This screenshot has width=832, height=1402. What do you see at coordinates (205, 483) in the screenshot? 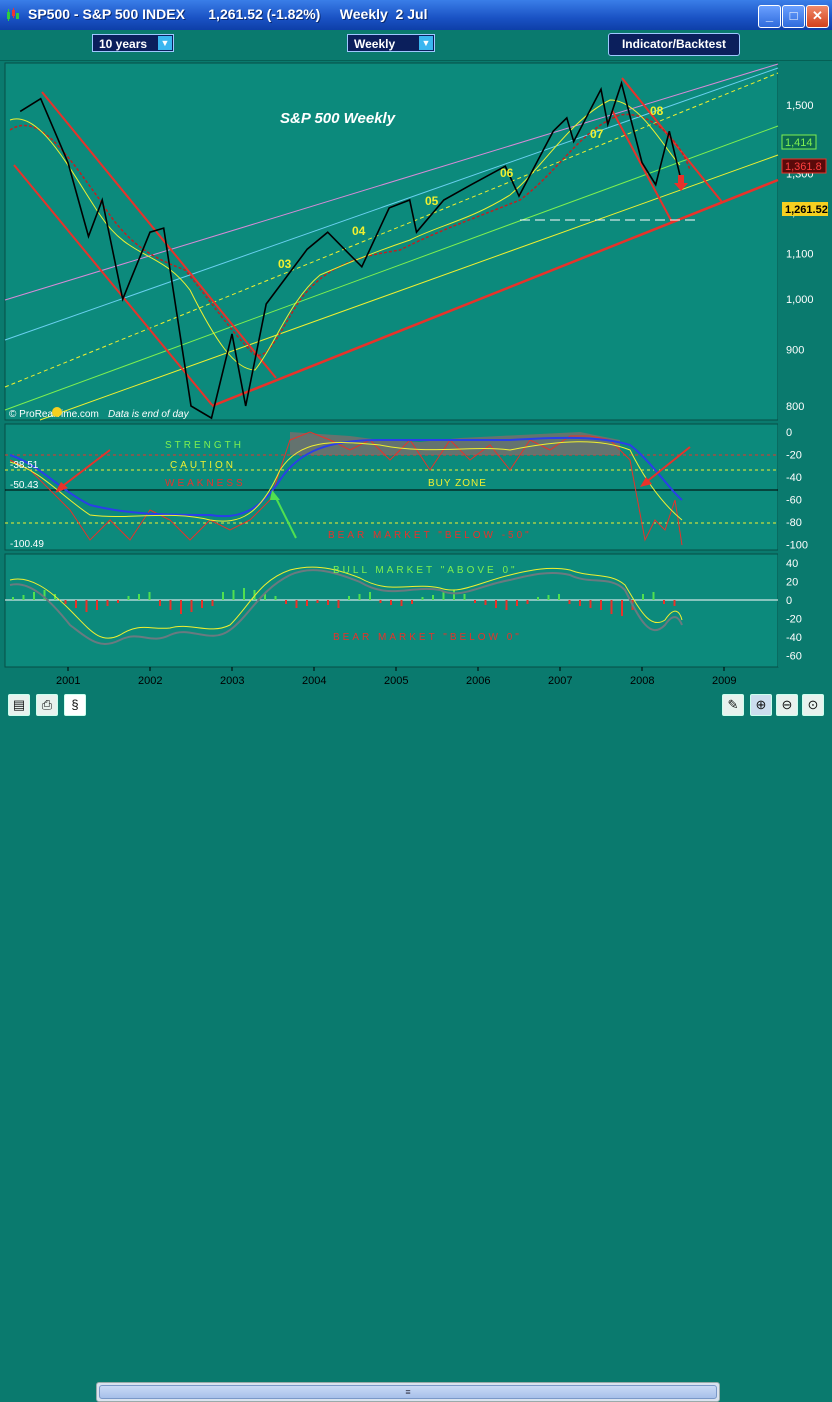
I see `weakness-label: WEAKNESS` at bounding box center [205, 483].